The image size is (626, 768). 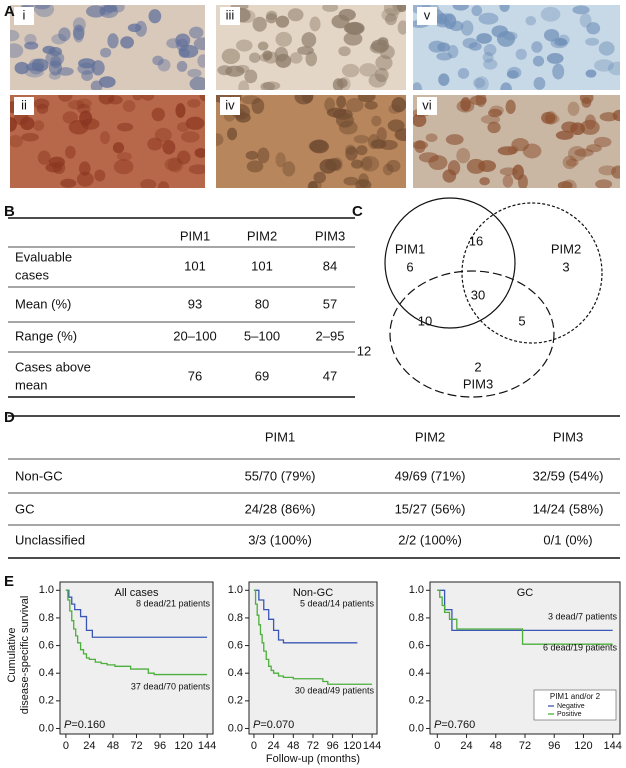 What do you see at coordinates (416, 590) in the screenshot?
I see `y-tick-label: 1.0` at bounding box center [416, 590].